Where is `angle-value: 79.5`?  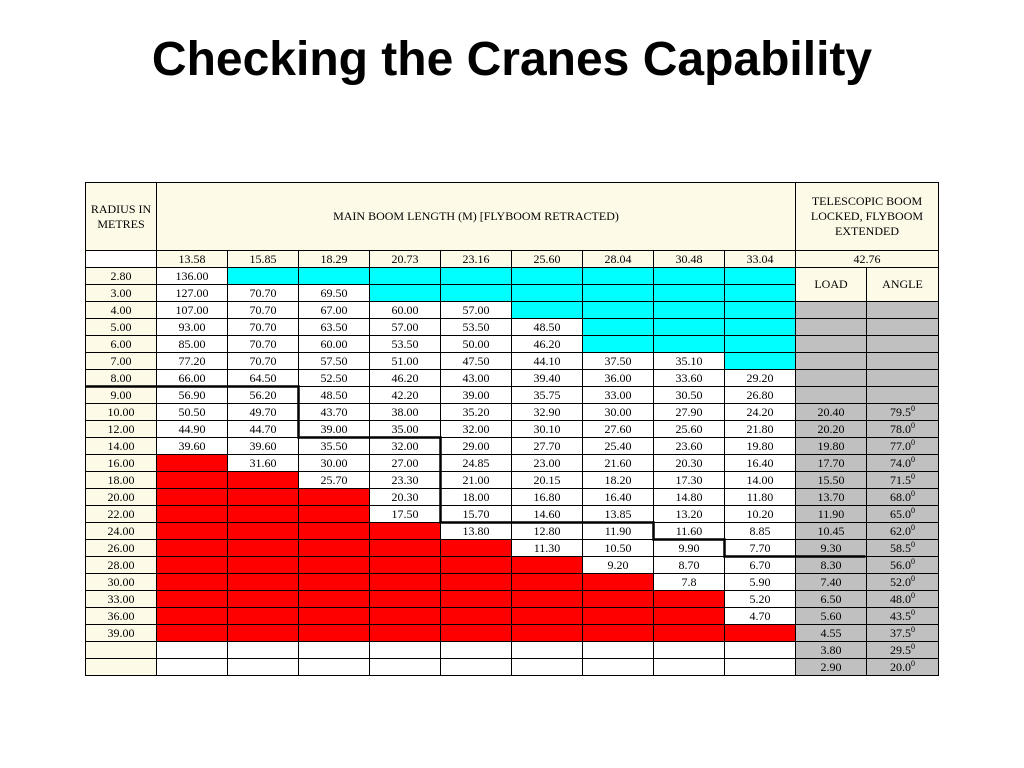 angle-value: 79.5 is located at coordinates (900, 411).